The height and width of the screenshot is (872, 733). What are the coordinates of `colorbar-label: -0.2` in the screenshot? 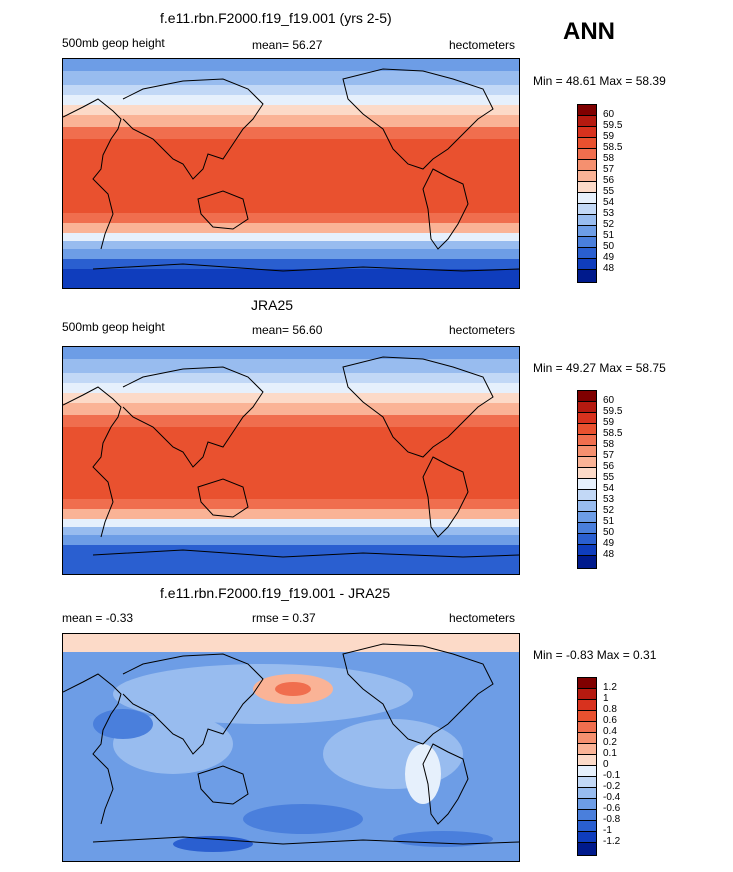 It's located at (612, 786).